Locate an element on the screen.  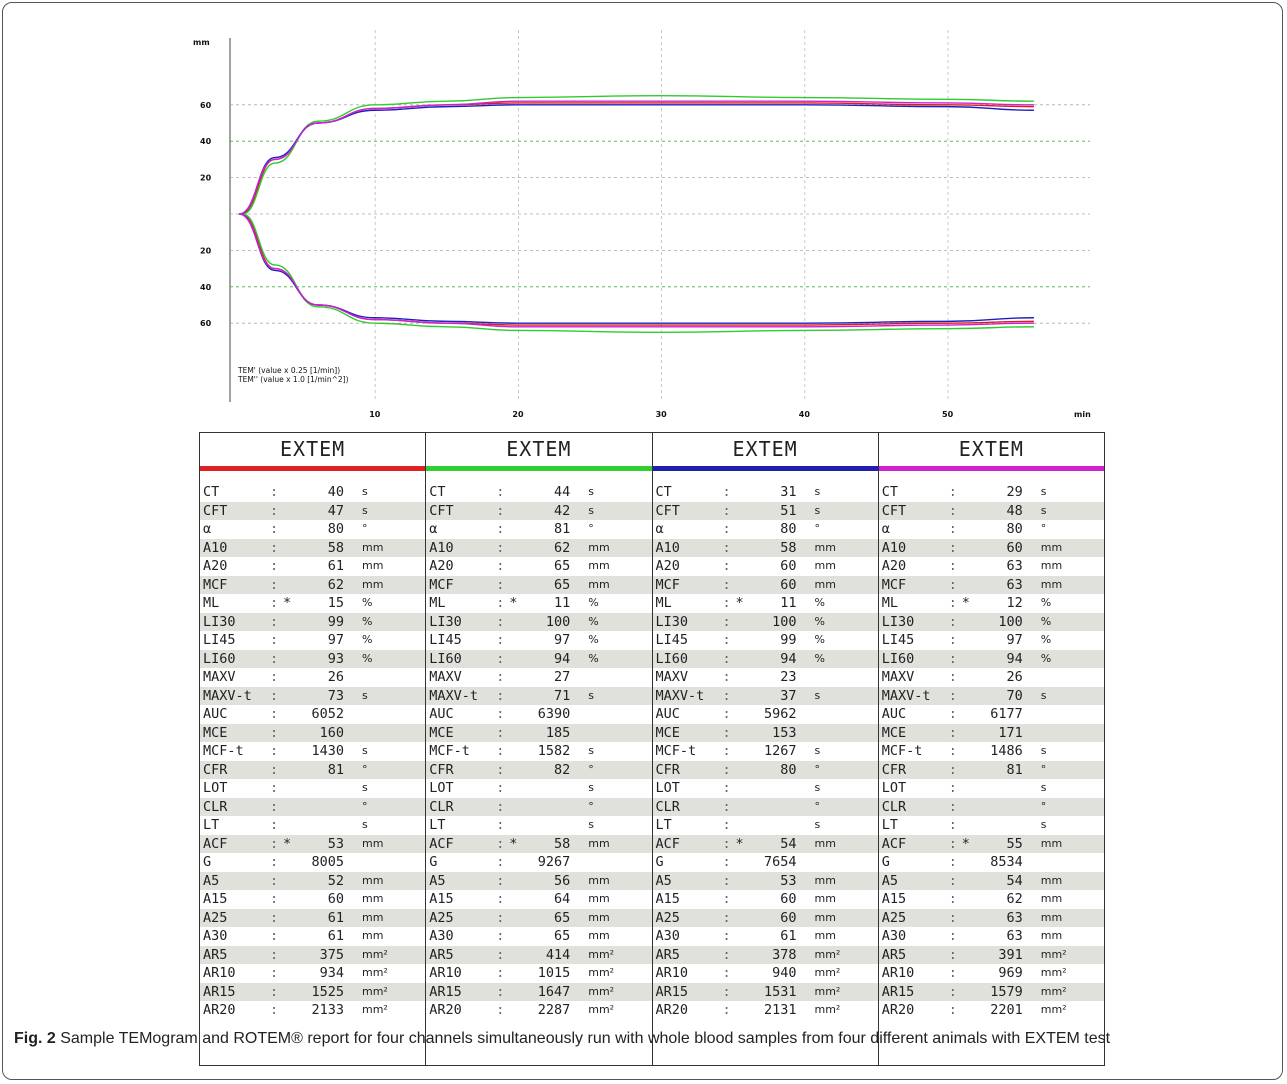
parameter-name: AR15 is located at coordinates (672, 991).